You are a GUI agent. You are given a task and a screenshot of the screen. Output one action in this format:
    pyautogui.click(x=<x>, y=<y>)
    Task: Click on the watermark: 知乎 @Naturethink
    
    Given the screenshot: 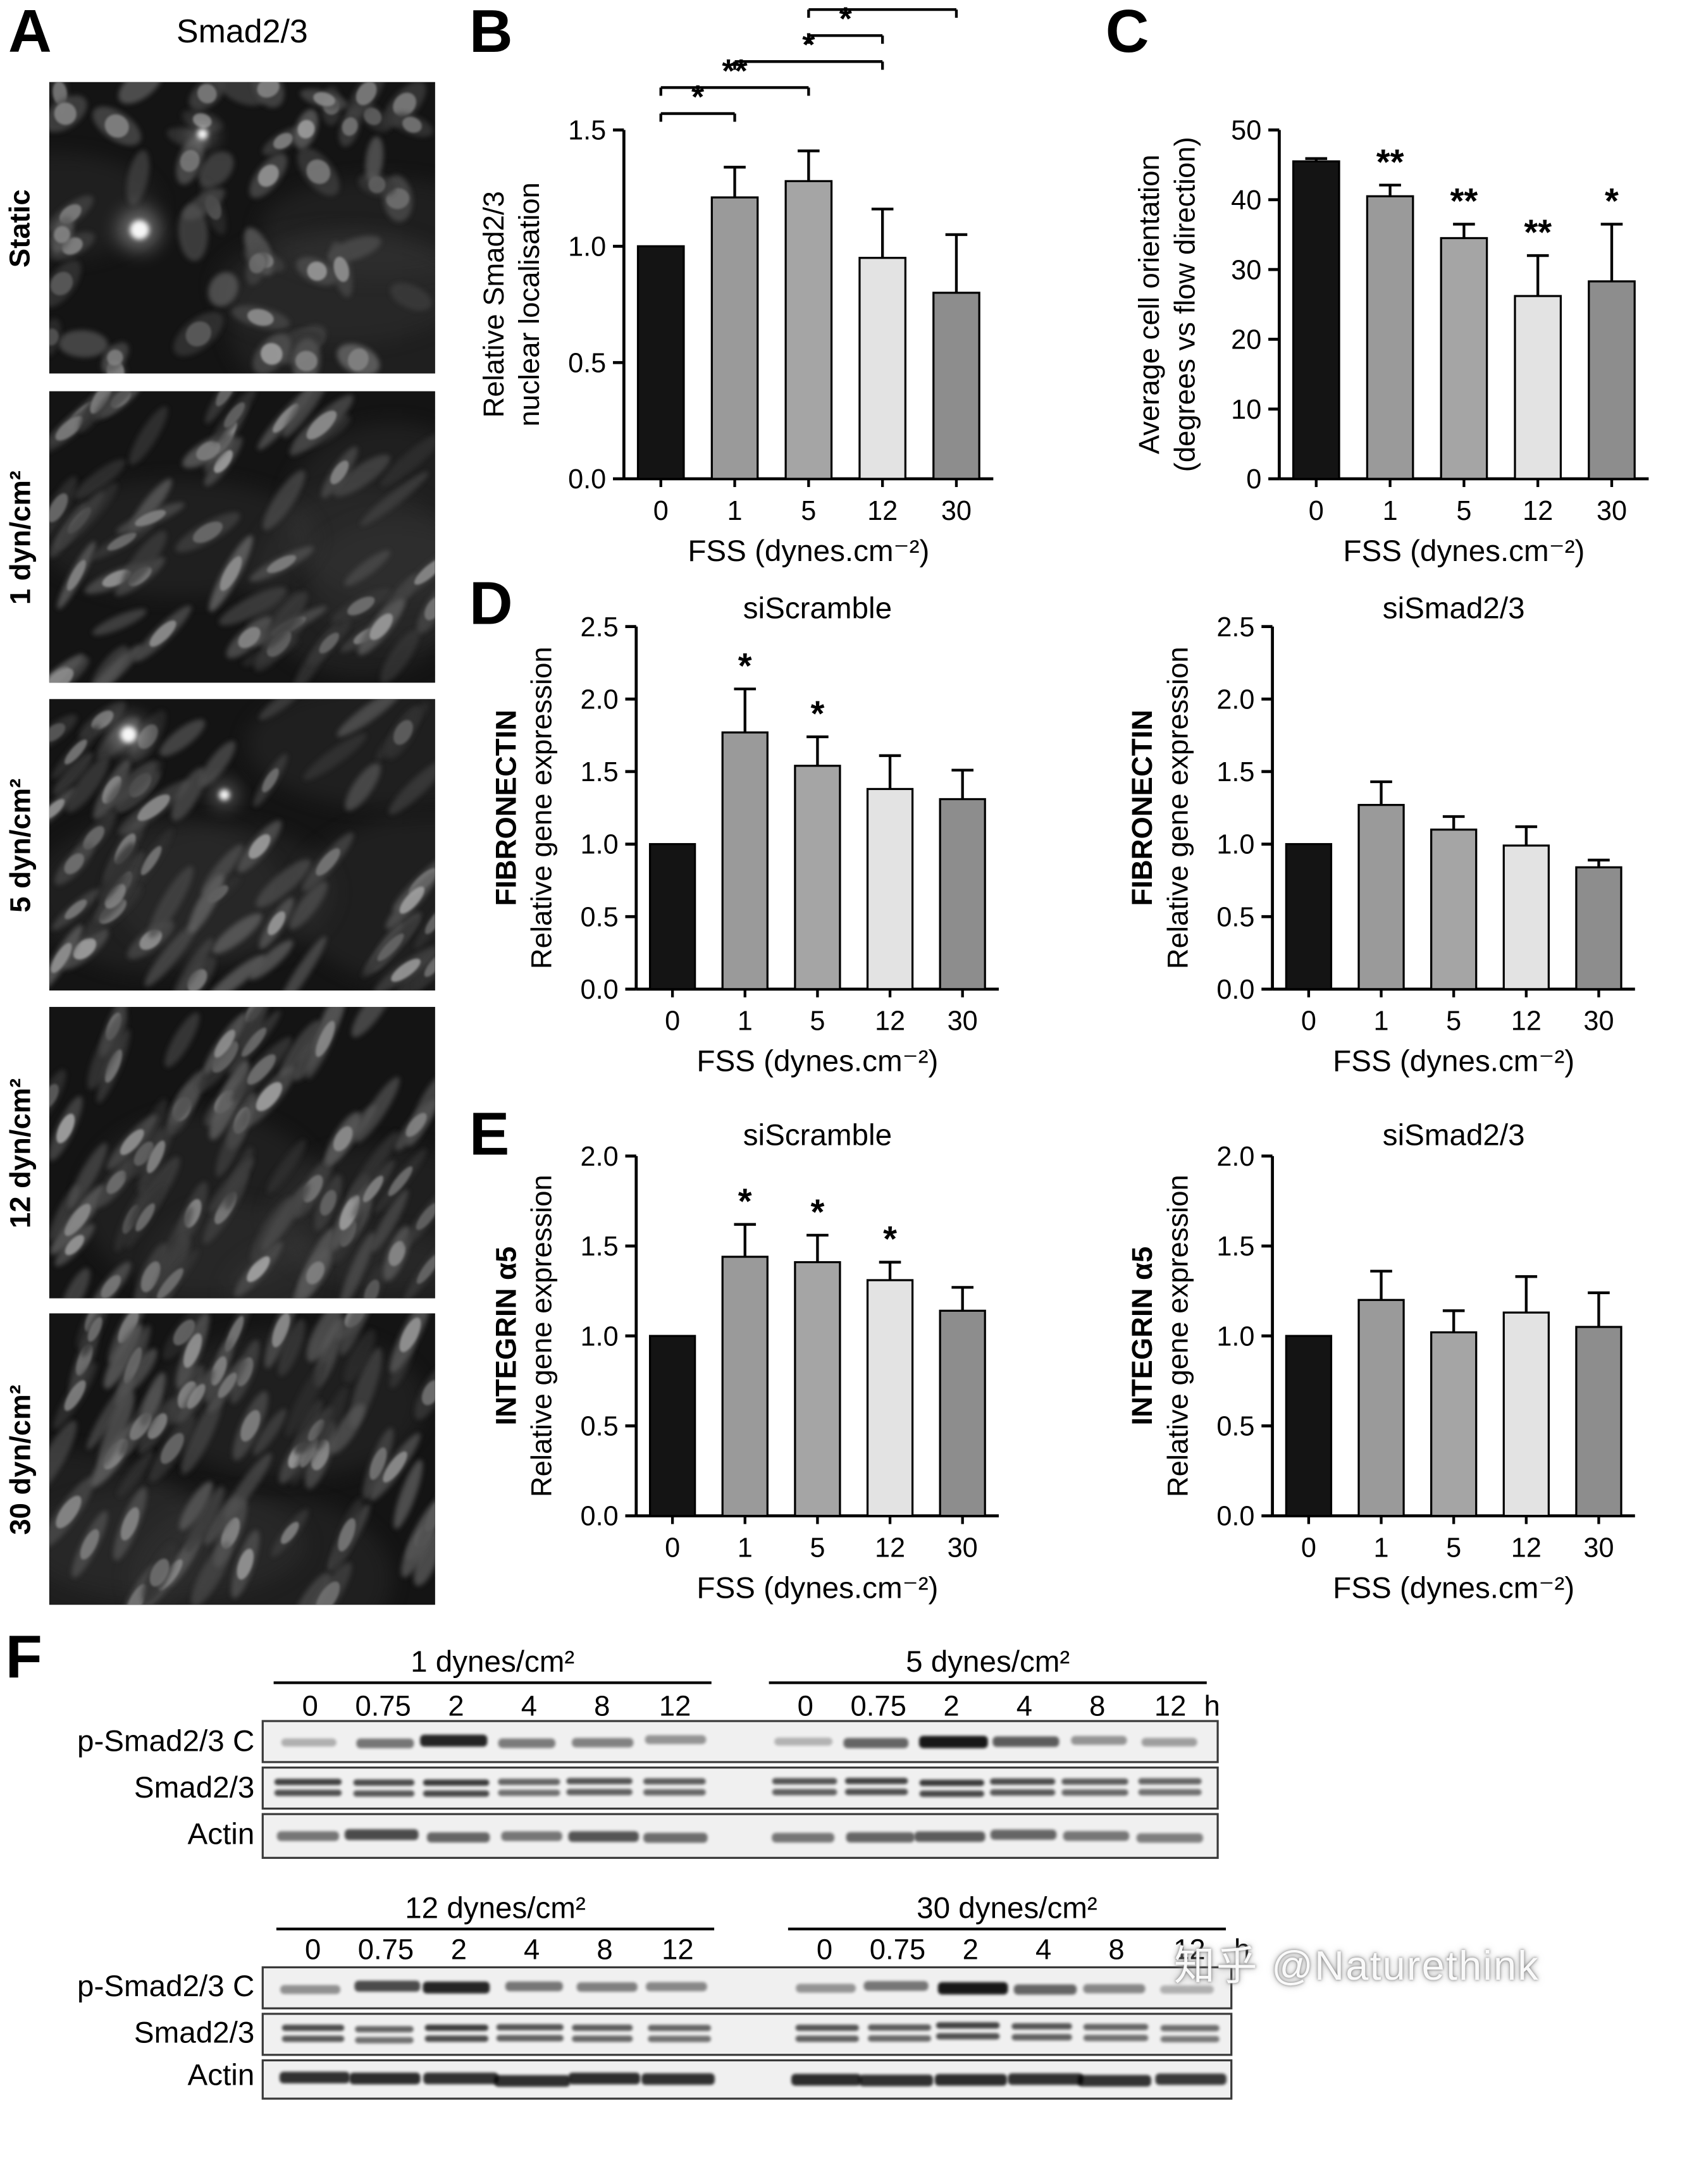 What is the action you would take?
    pyautogui.click(x=1356, y=1967)
    